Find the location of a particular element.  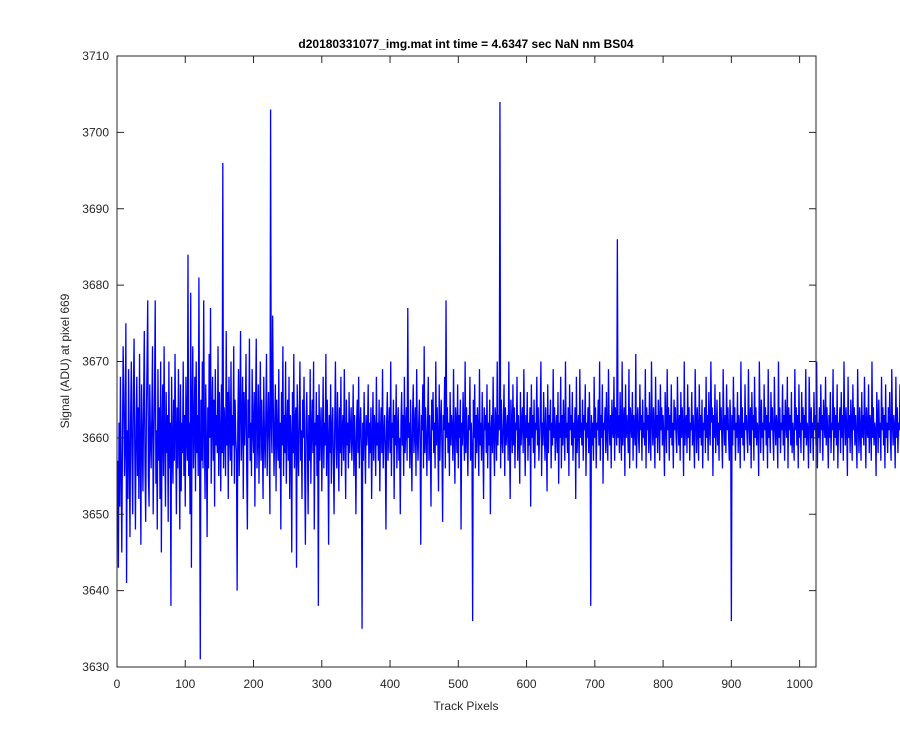

x-tick-label: 200 is located at coordinates (254, 684).